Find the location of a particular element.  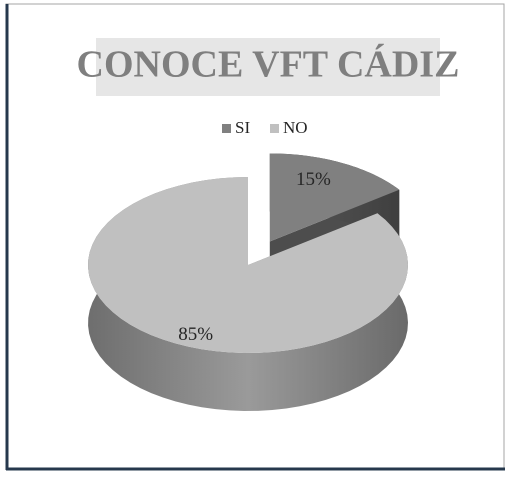

title-box is located at coordinates (268, 67).